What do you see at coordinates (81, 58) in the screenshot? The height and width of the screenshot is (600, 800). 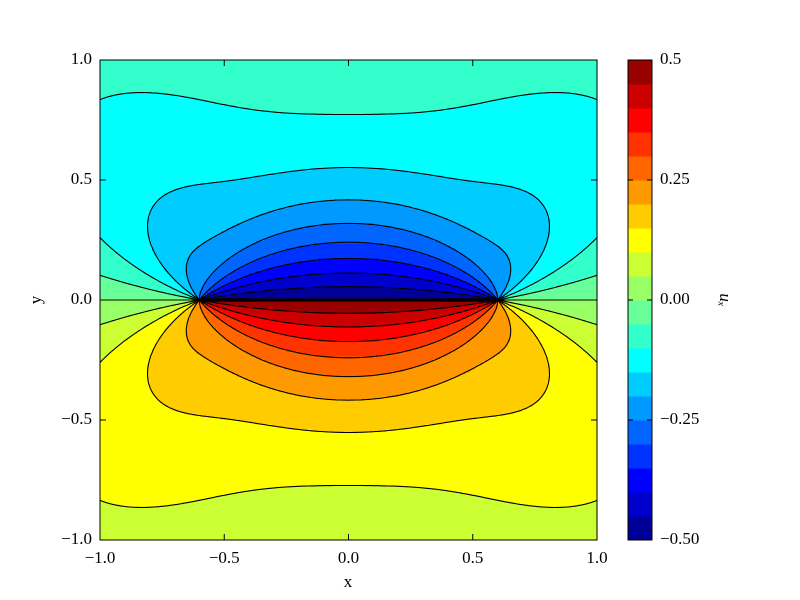 I see `y-tick-label: 1.0` at bounding box center [81, 58].